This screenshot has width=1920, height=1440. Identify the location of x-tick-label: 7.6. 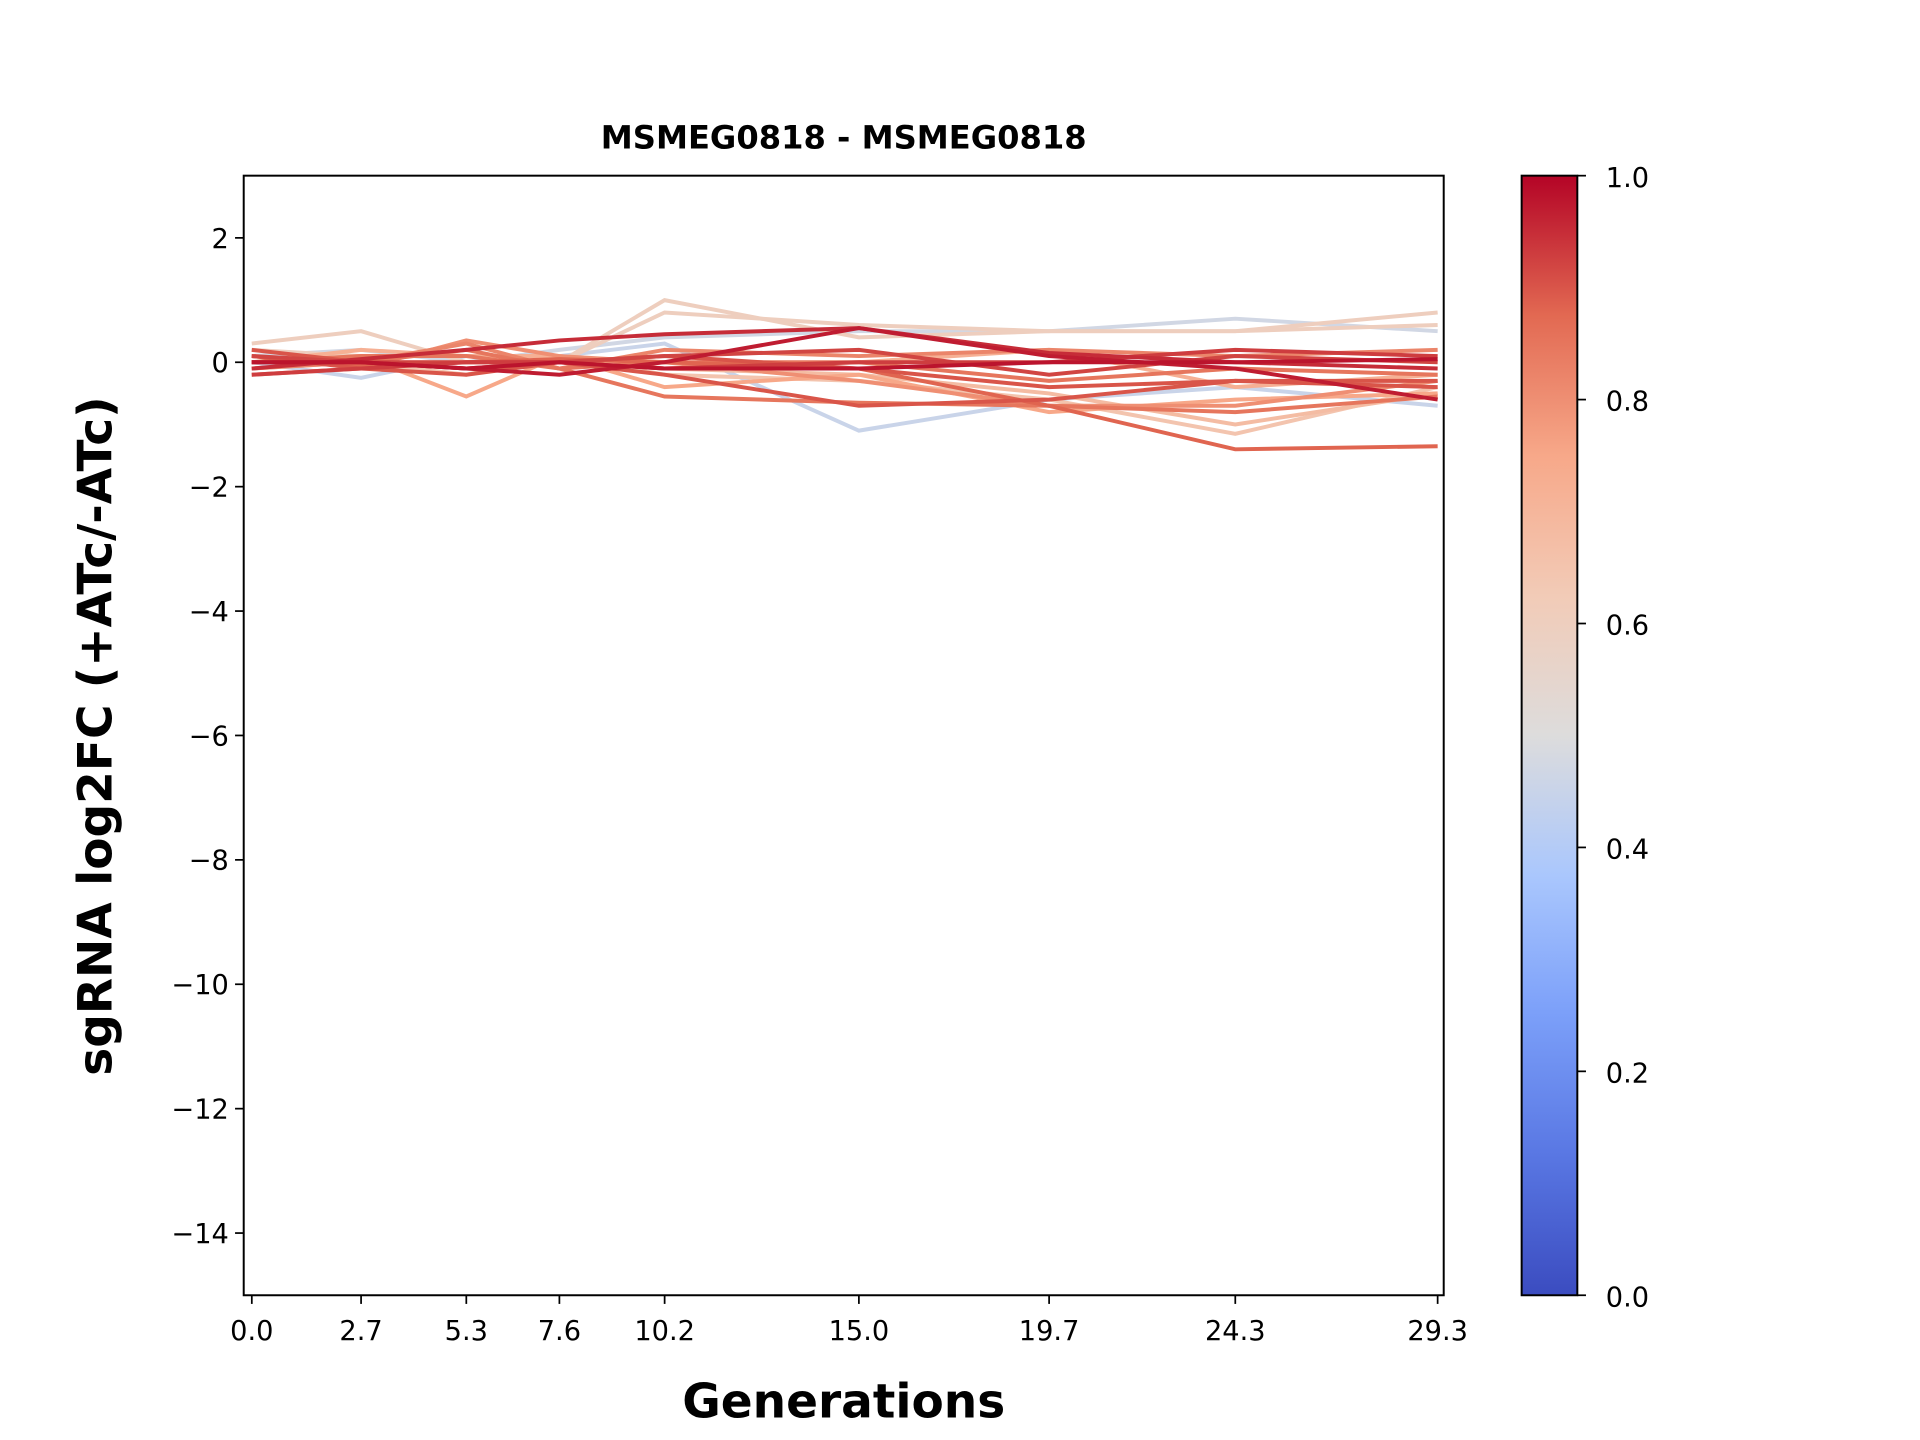
(559, 1331).